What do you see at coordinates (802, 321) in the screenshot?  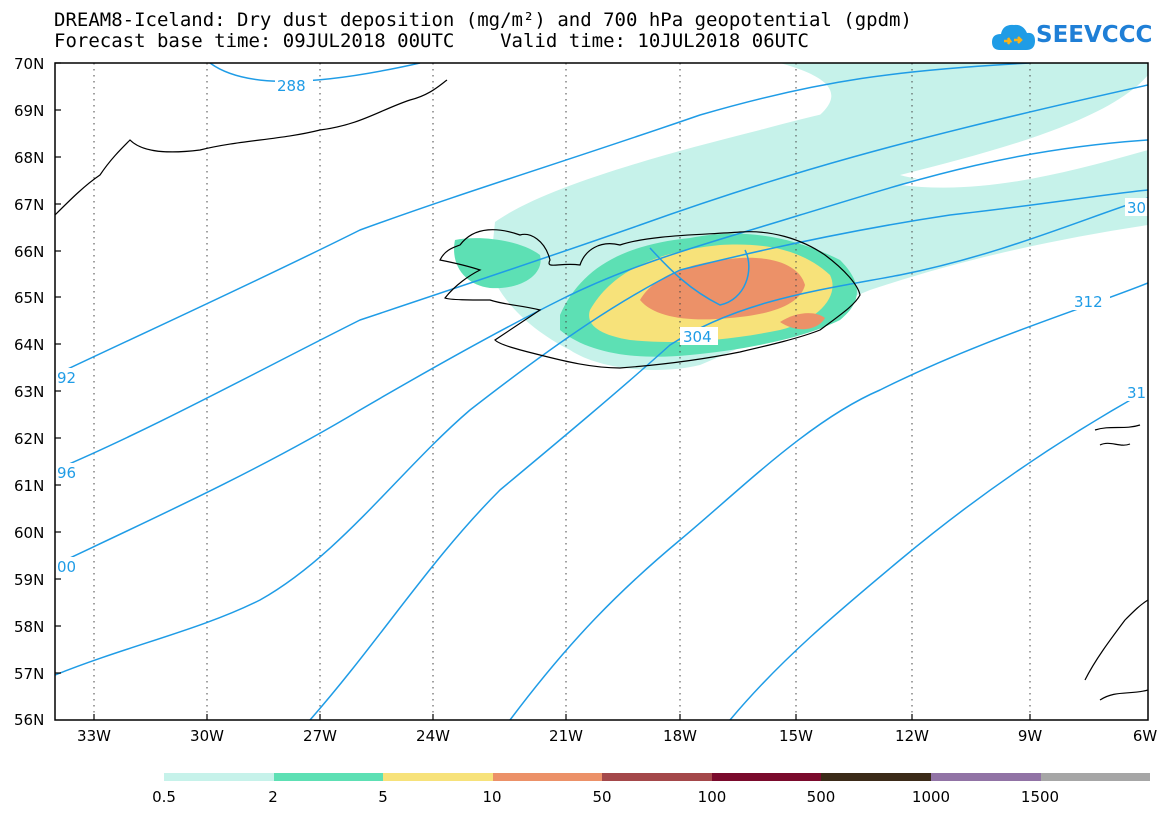 I see `dust-field-10-south` at bounding box center [802, 321].